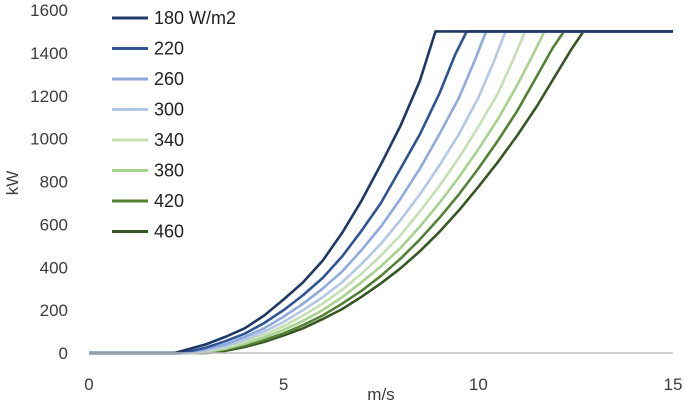  What do you see at coordinates (169, 201) in the screenshot?
I see `legend-label: 420` at bounding box center [169, 201].